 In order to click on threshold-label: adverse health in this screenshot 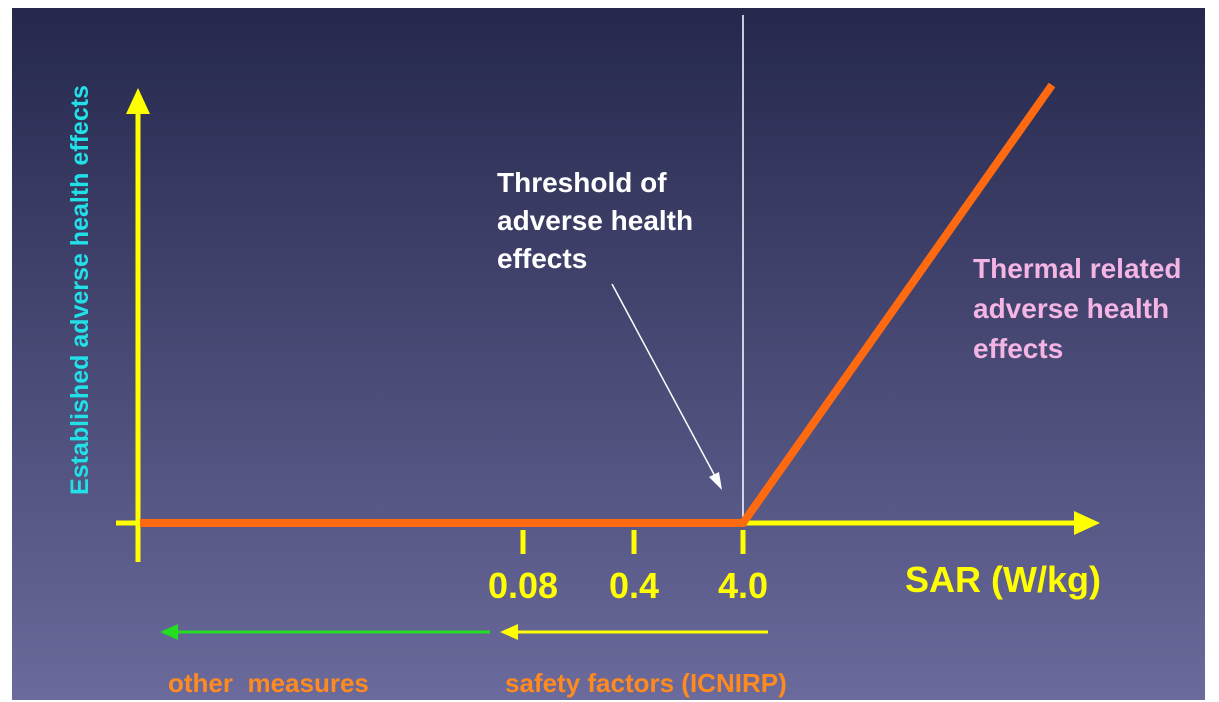, I will do `click(595, 220)`.